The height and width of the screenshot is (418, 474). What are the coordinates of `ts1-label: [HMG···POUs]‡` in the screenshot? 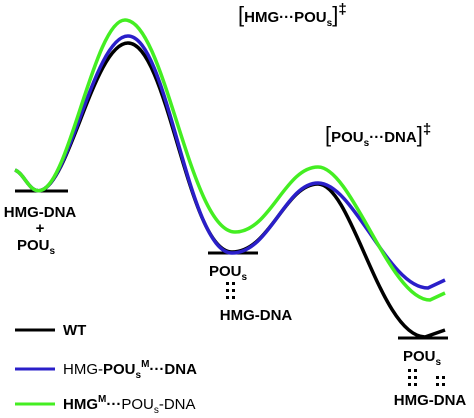 It's located at (292, 15).